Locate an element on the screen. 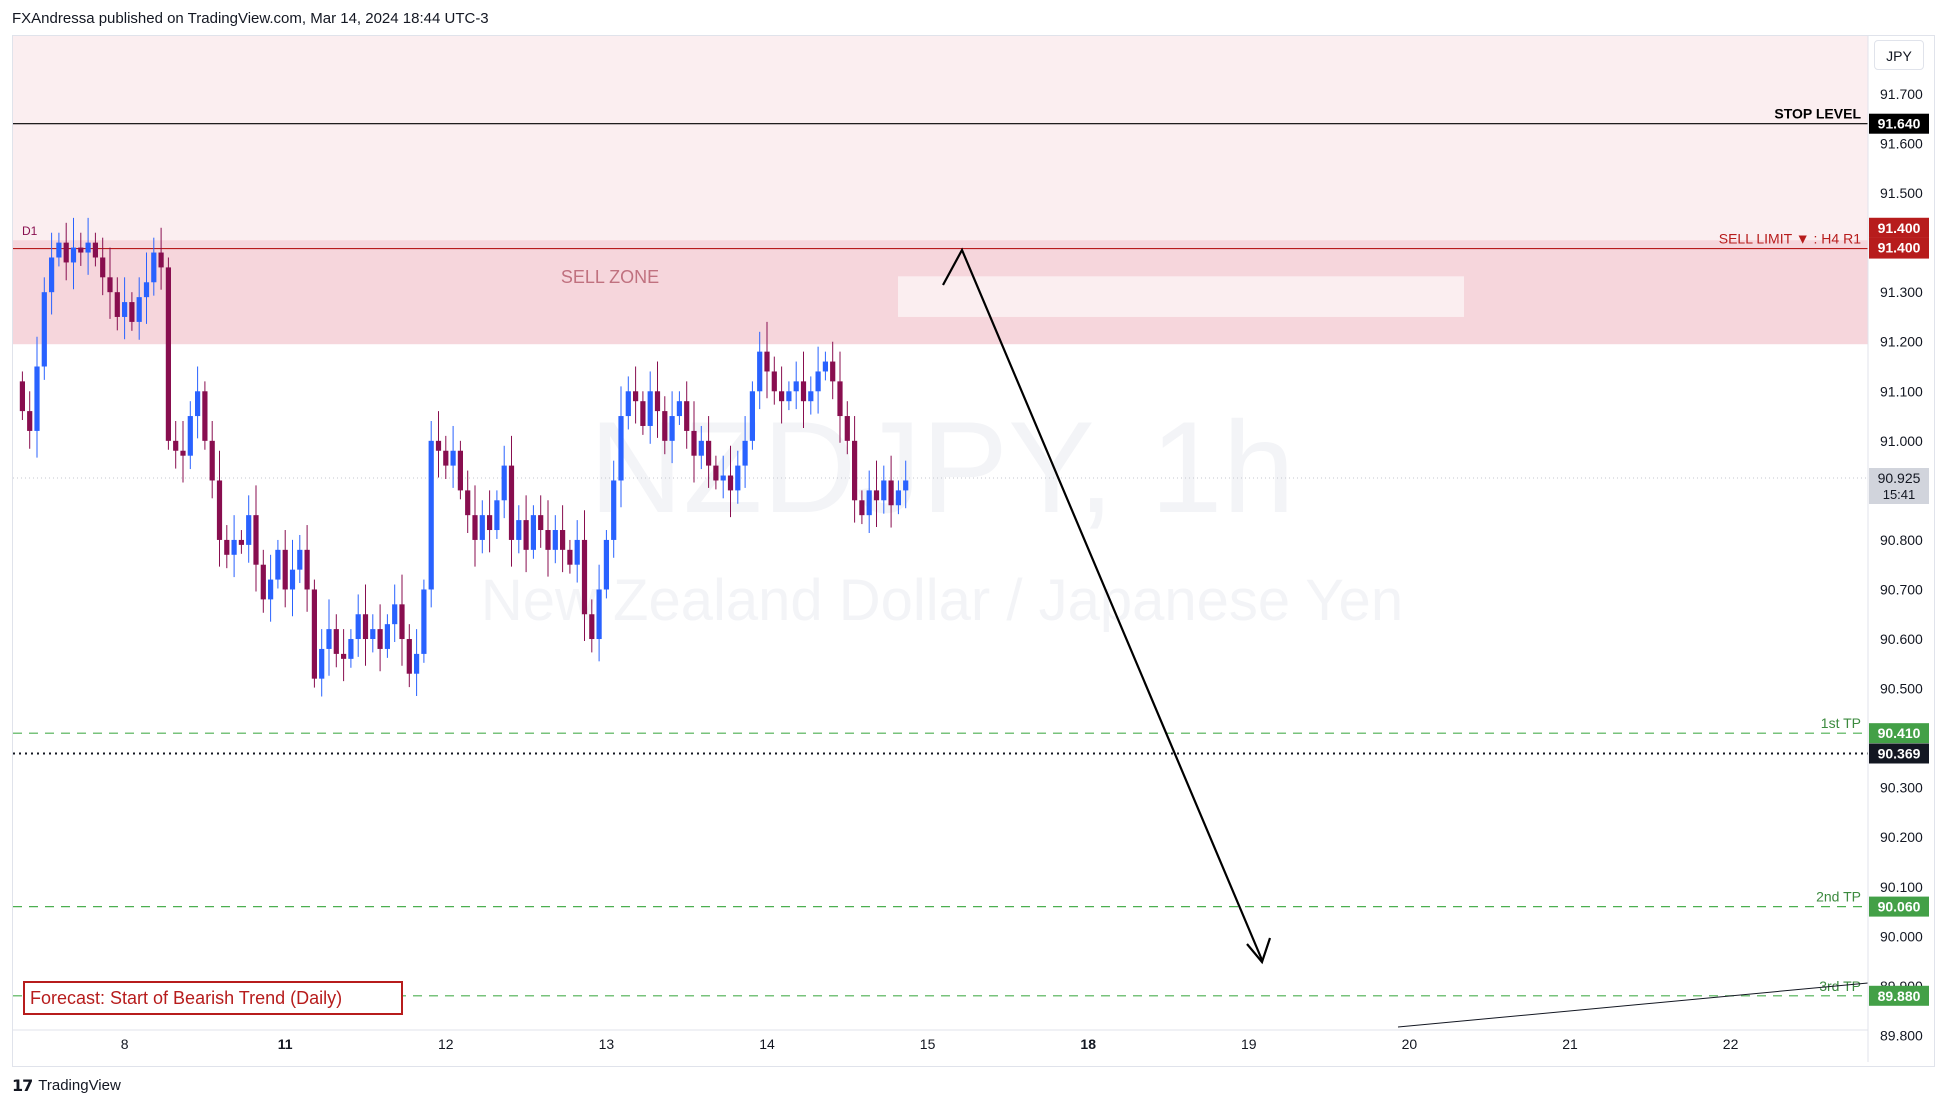 Image resolution: width=1946 pixels, height=1105 pixels. tradingview-logo-text: TradingView is located at coordinates (79, 1085).